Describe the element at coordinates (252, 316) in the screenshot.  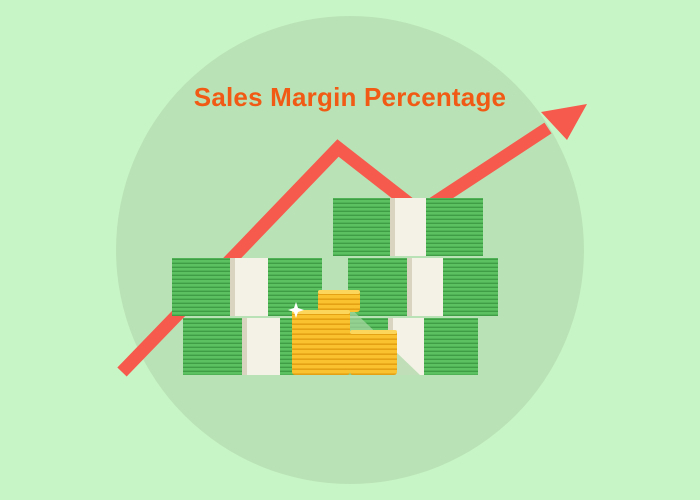
I see `cash-stack-icon` at that location.